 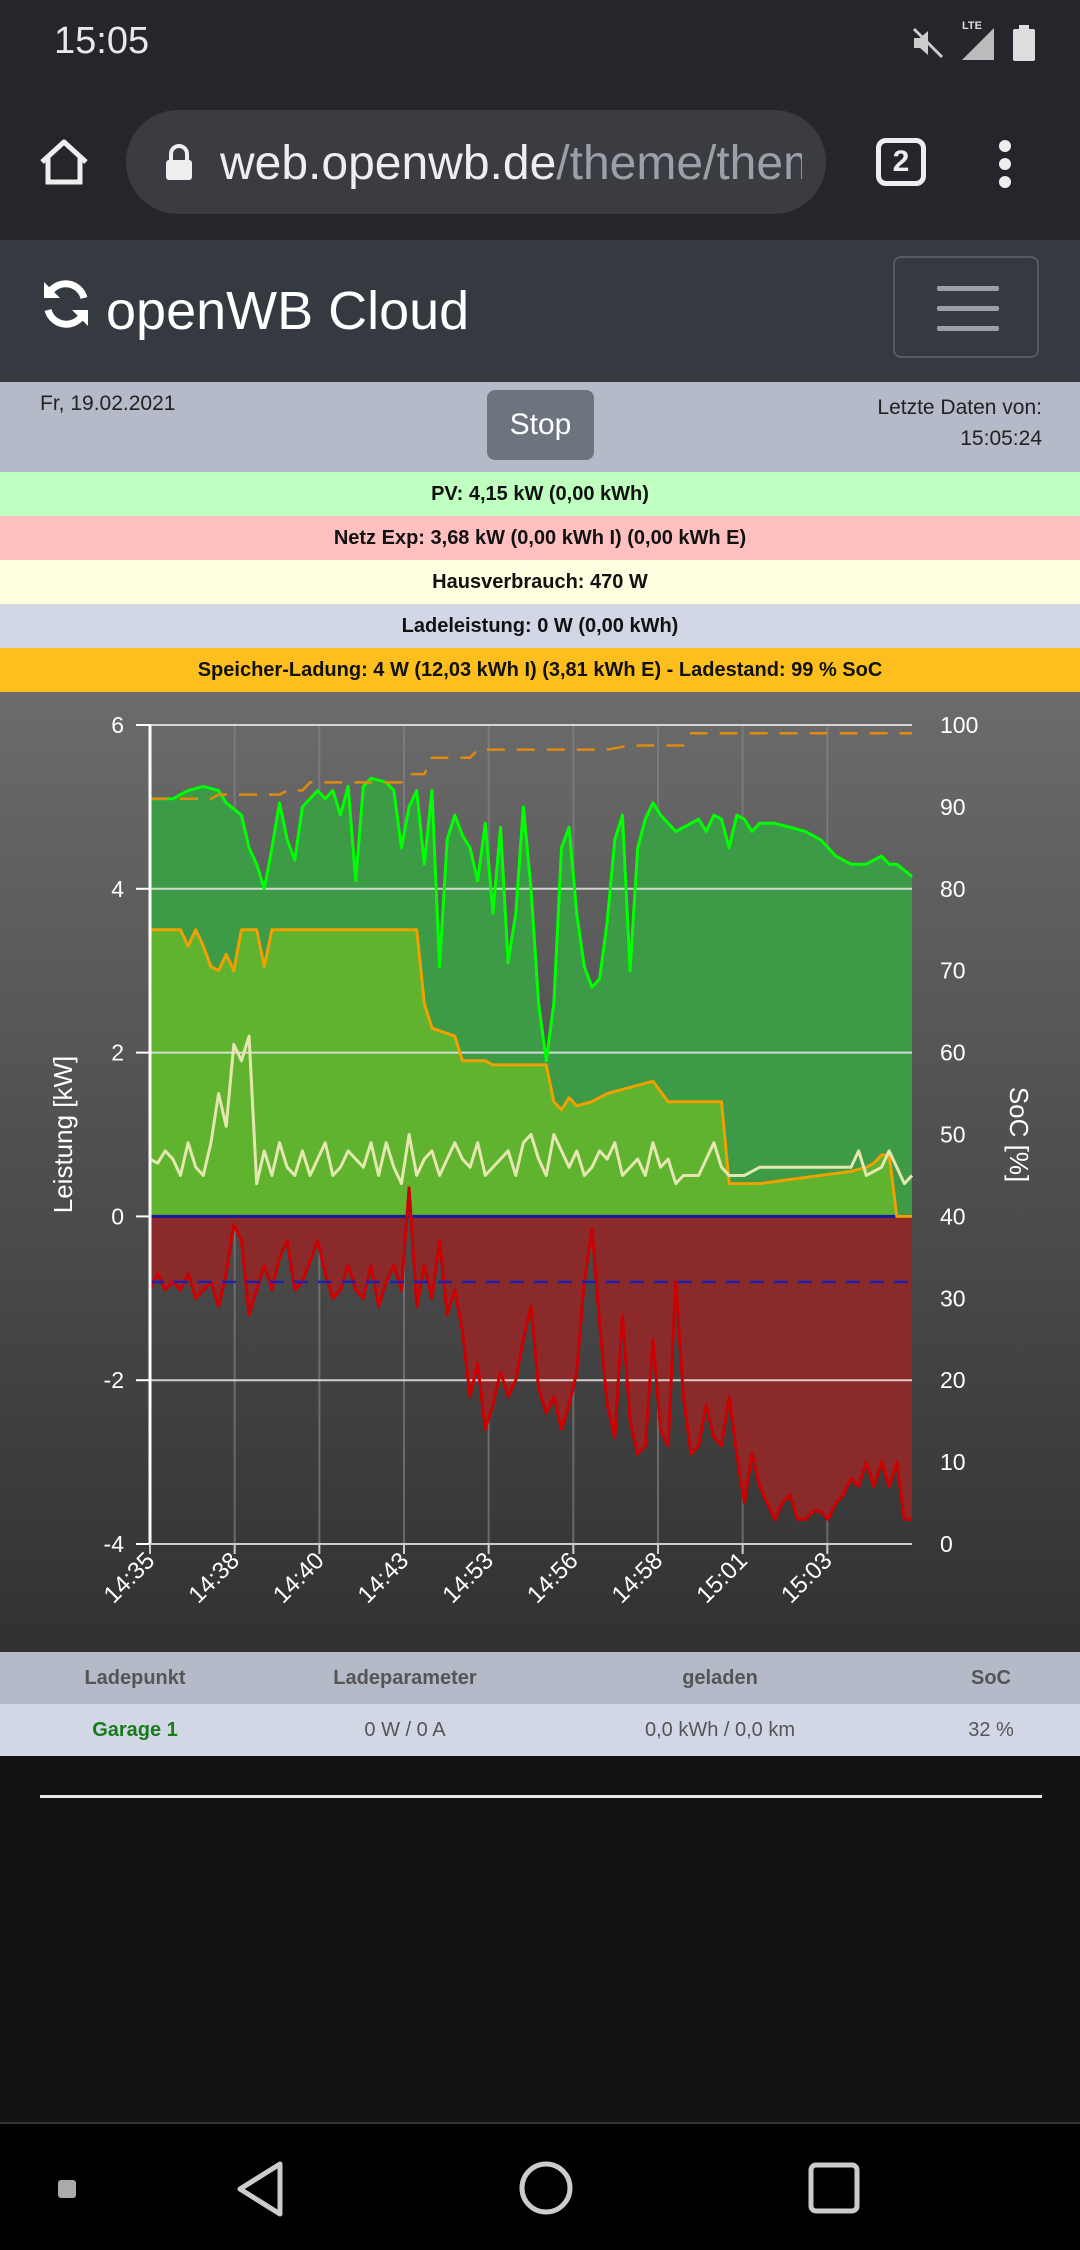 I want to click on overflow-menu-icon, so click(x=1005, y=164).